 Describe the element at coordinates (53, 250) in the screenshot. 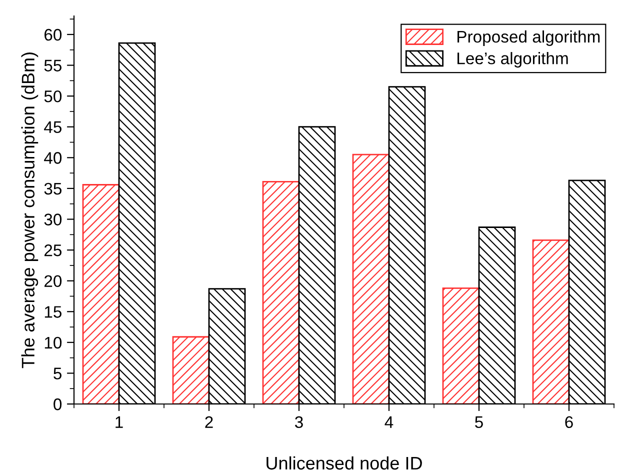

I see `y-tick-label: 25` at that location.